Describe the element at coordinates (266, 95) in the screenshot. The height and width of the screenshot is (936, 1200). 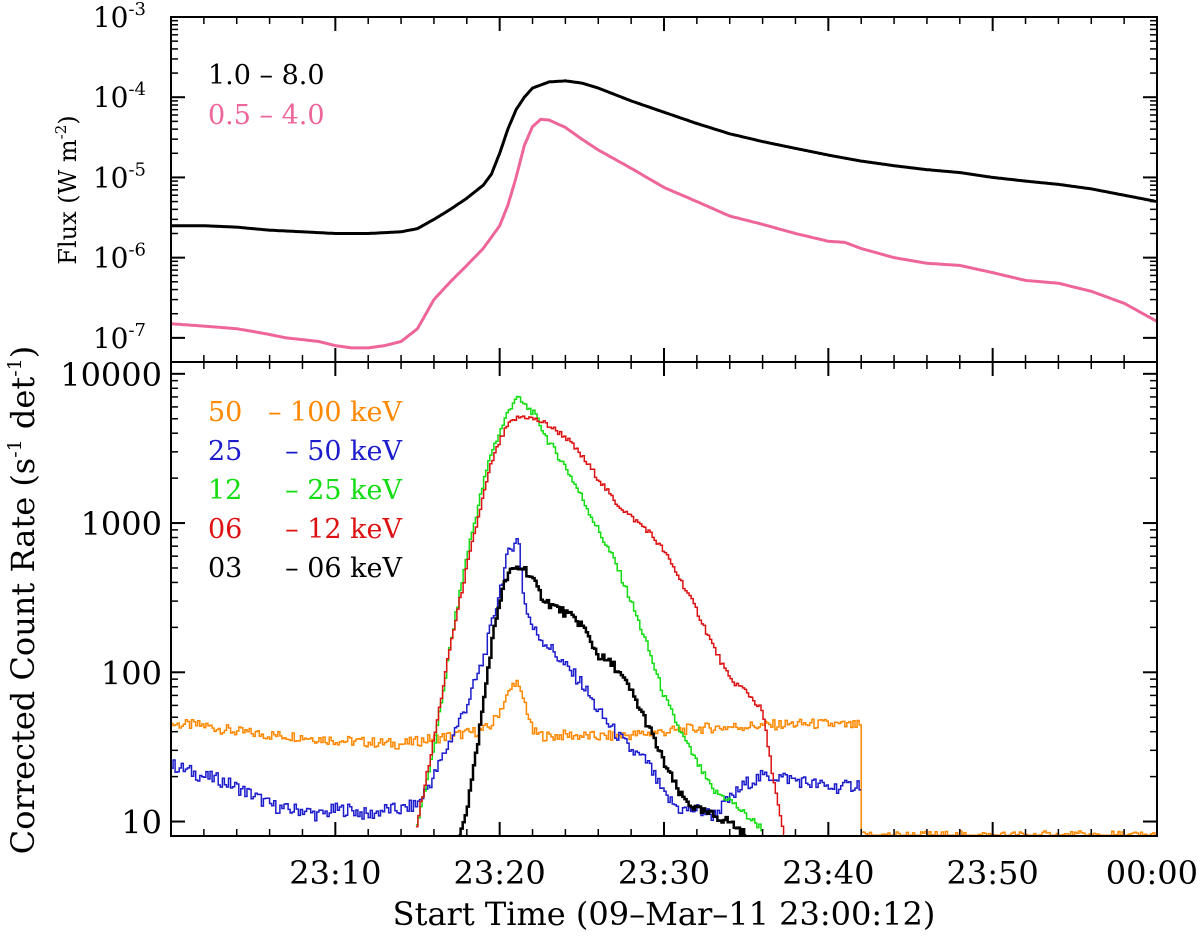
I see `goes-legend: 1.0 – 8.0 0.5 – 4.0` at that location.